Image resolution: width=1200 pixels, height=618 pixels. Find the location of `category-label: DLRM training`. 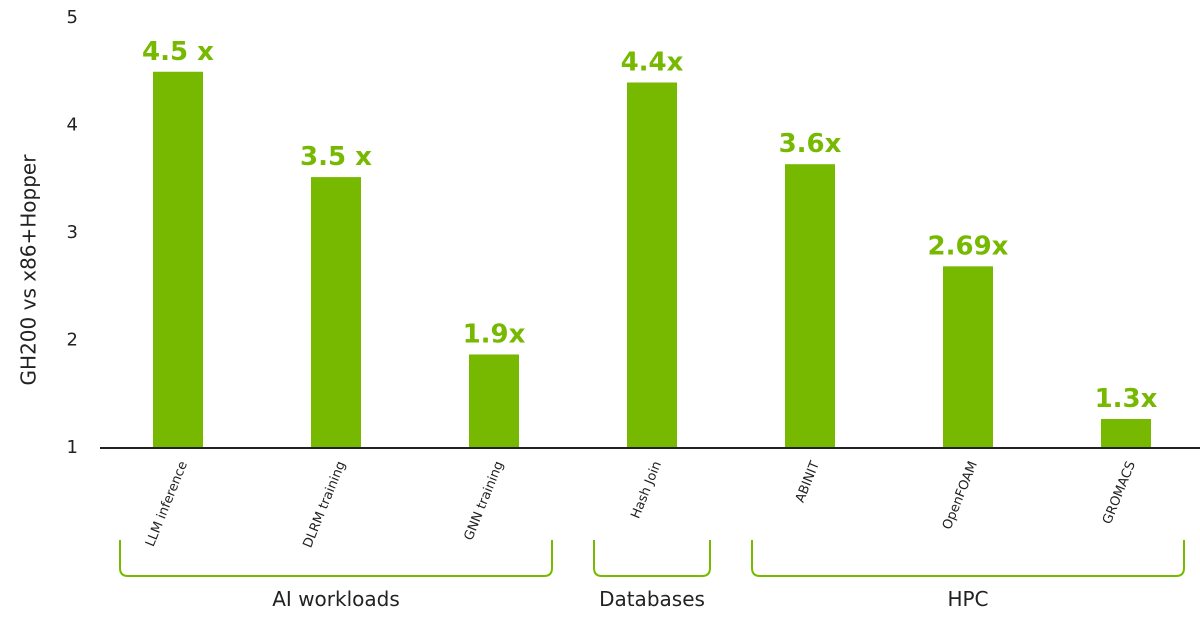

category-label: DLRM training is located at coordinates (325, 504).